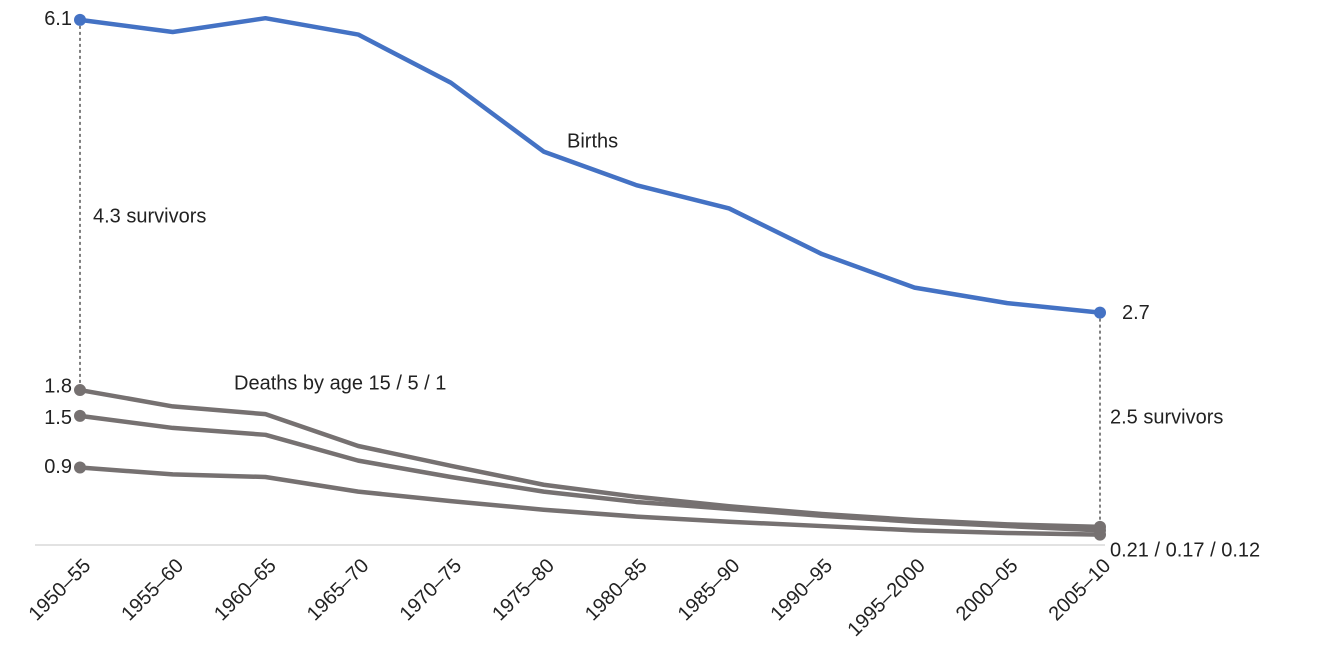 Image resolution: width=1332 pixels, height=665 pixels. What do you see at coordinates (60, 590) in the screenshot?
I see `x-tick-label: 1950–55` at bounding box center [60, 590].